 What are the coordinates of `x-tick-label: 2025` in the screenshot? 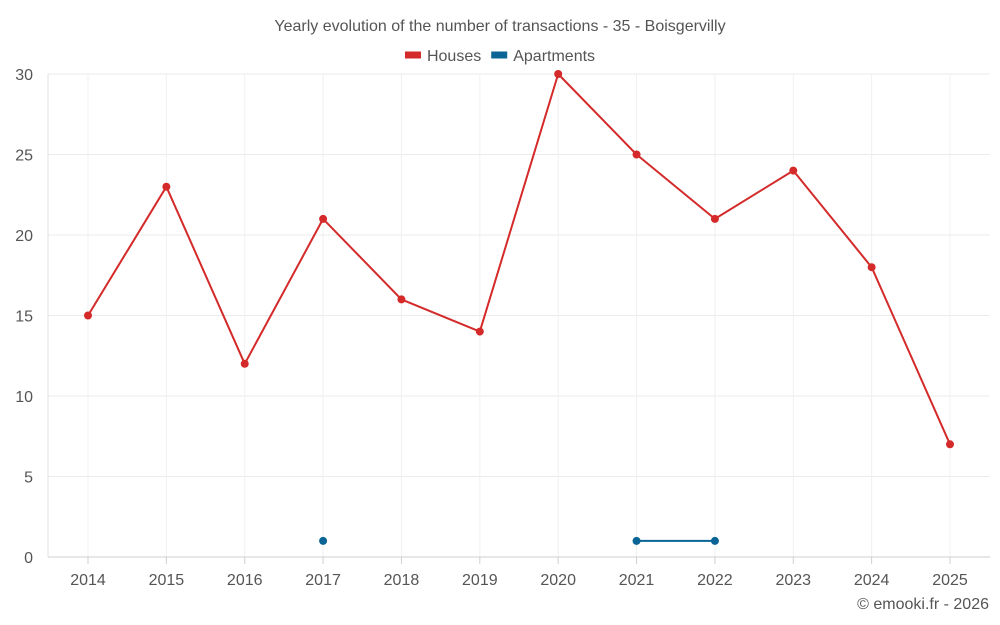 It's located at (950, 580).